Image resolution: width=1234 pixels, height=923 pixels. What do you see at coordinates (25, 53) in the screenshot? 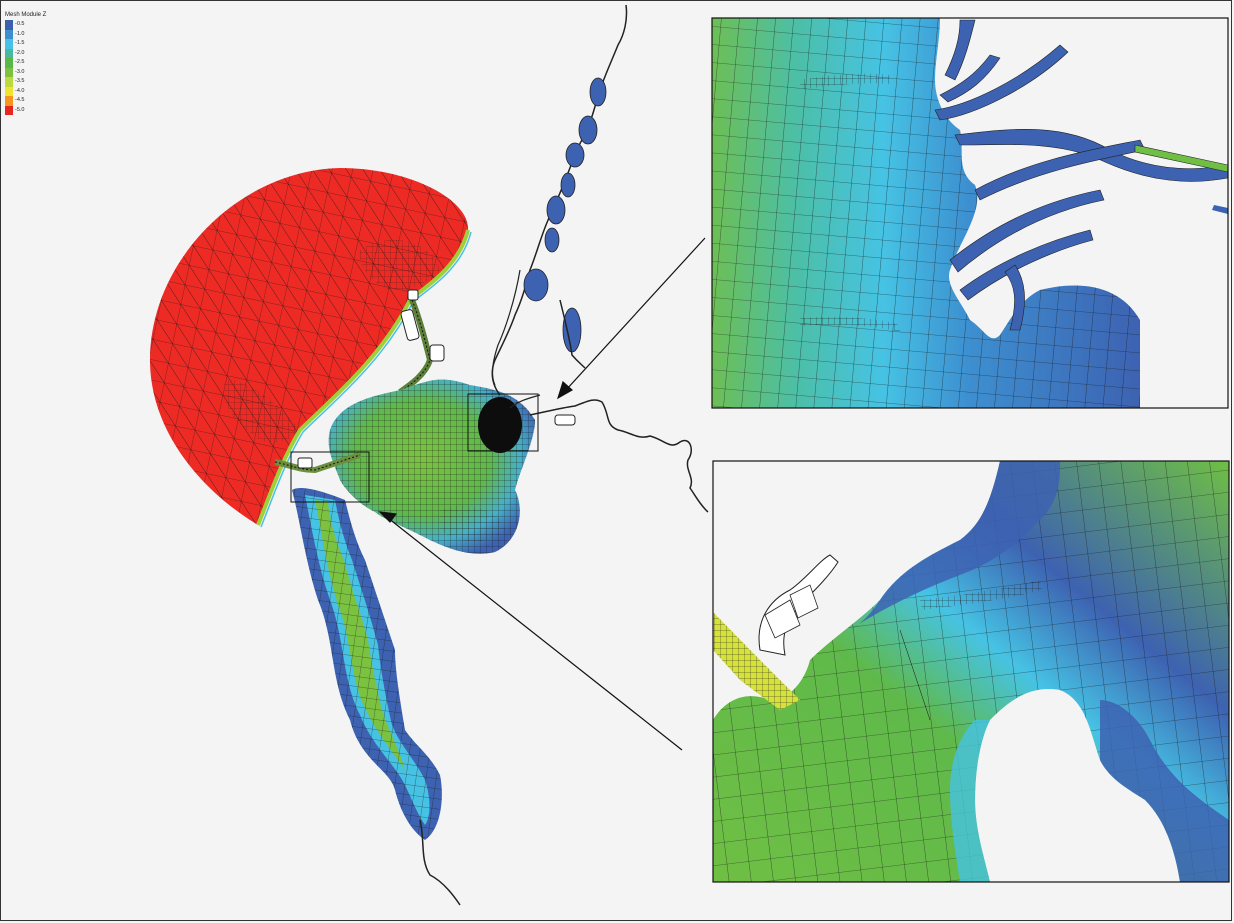
I see `legend-entry: -2.0` at bounding box center [25, 53].